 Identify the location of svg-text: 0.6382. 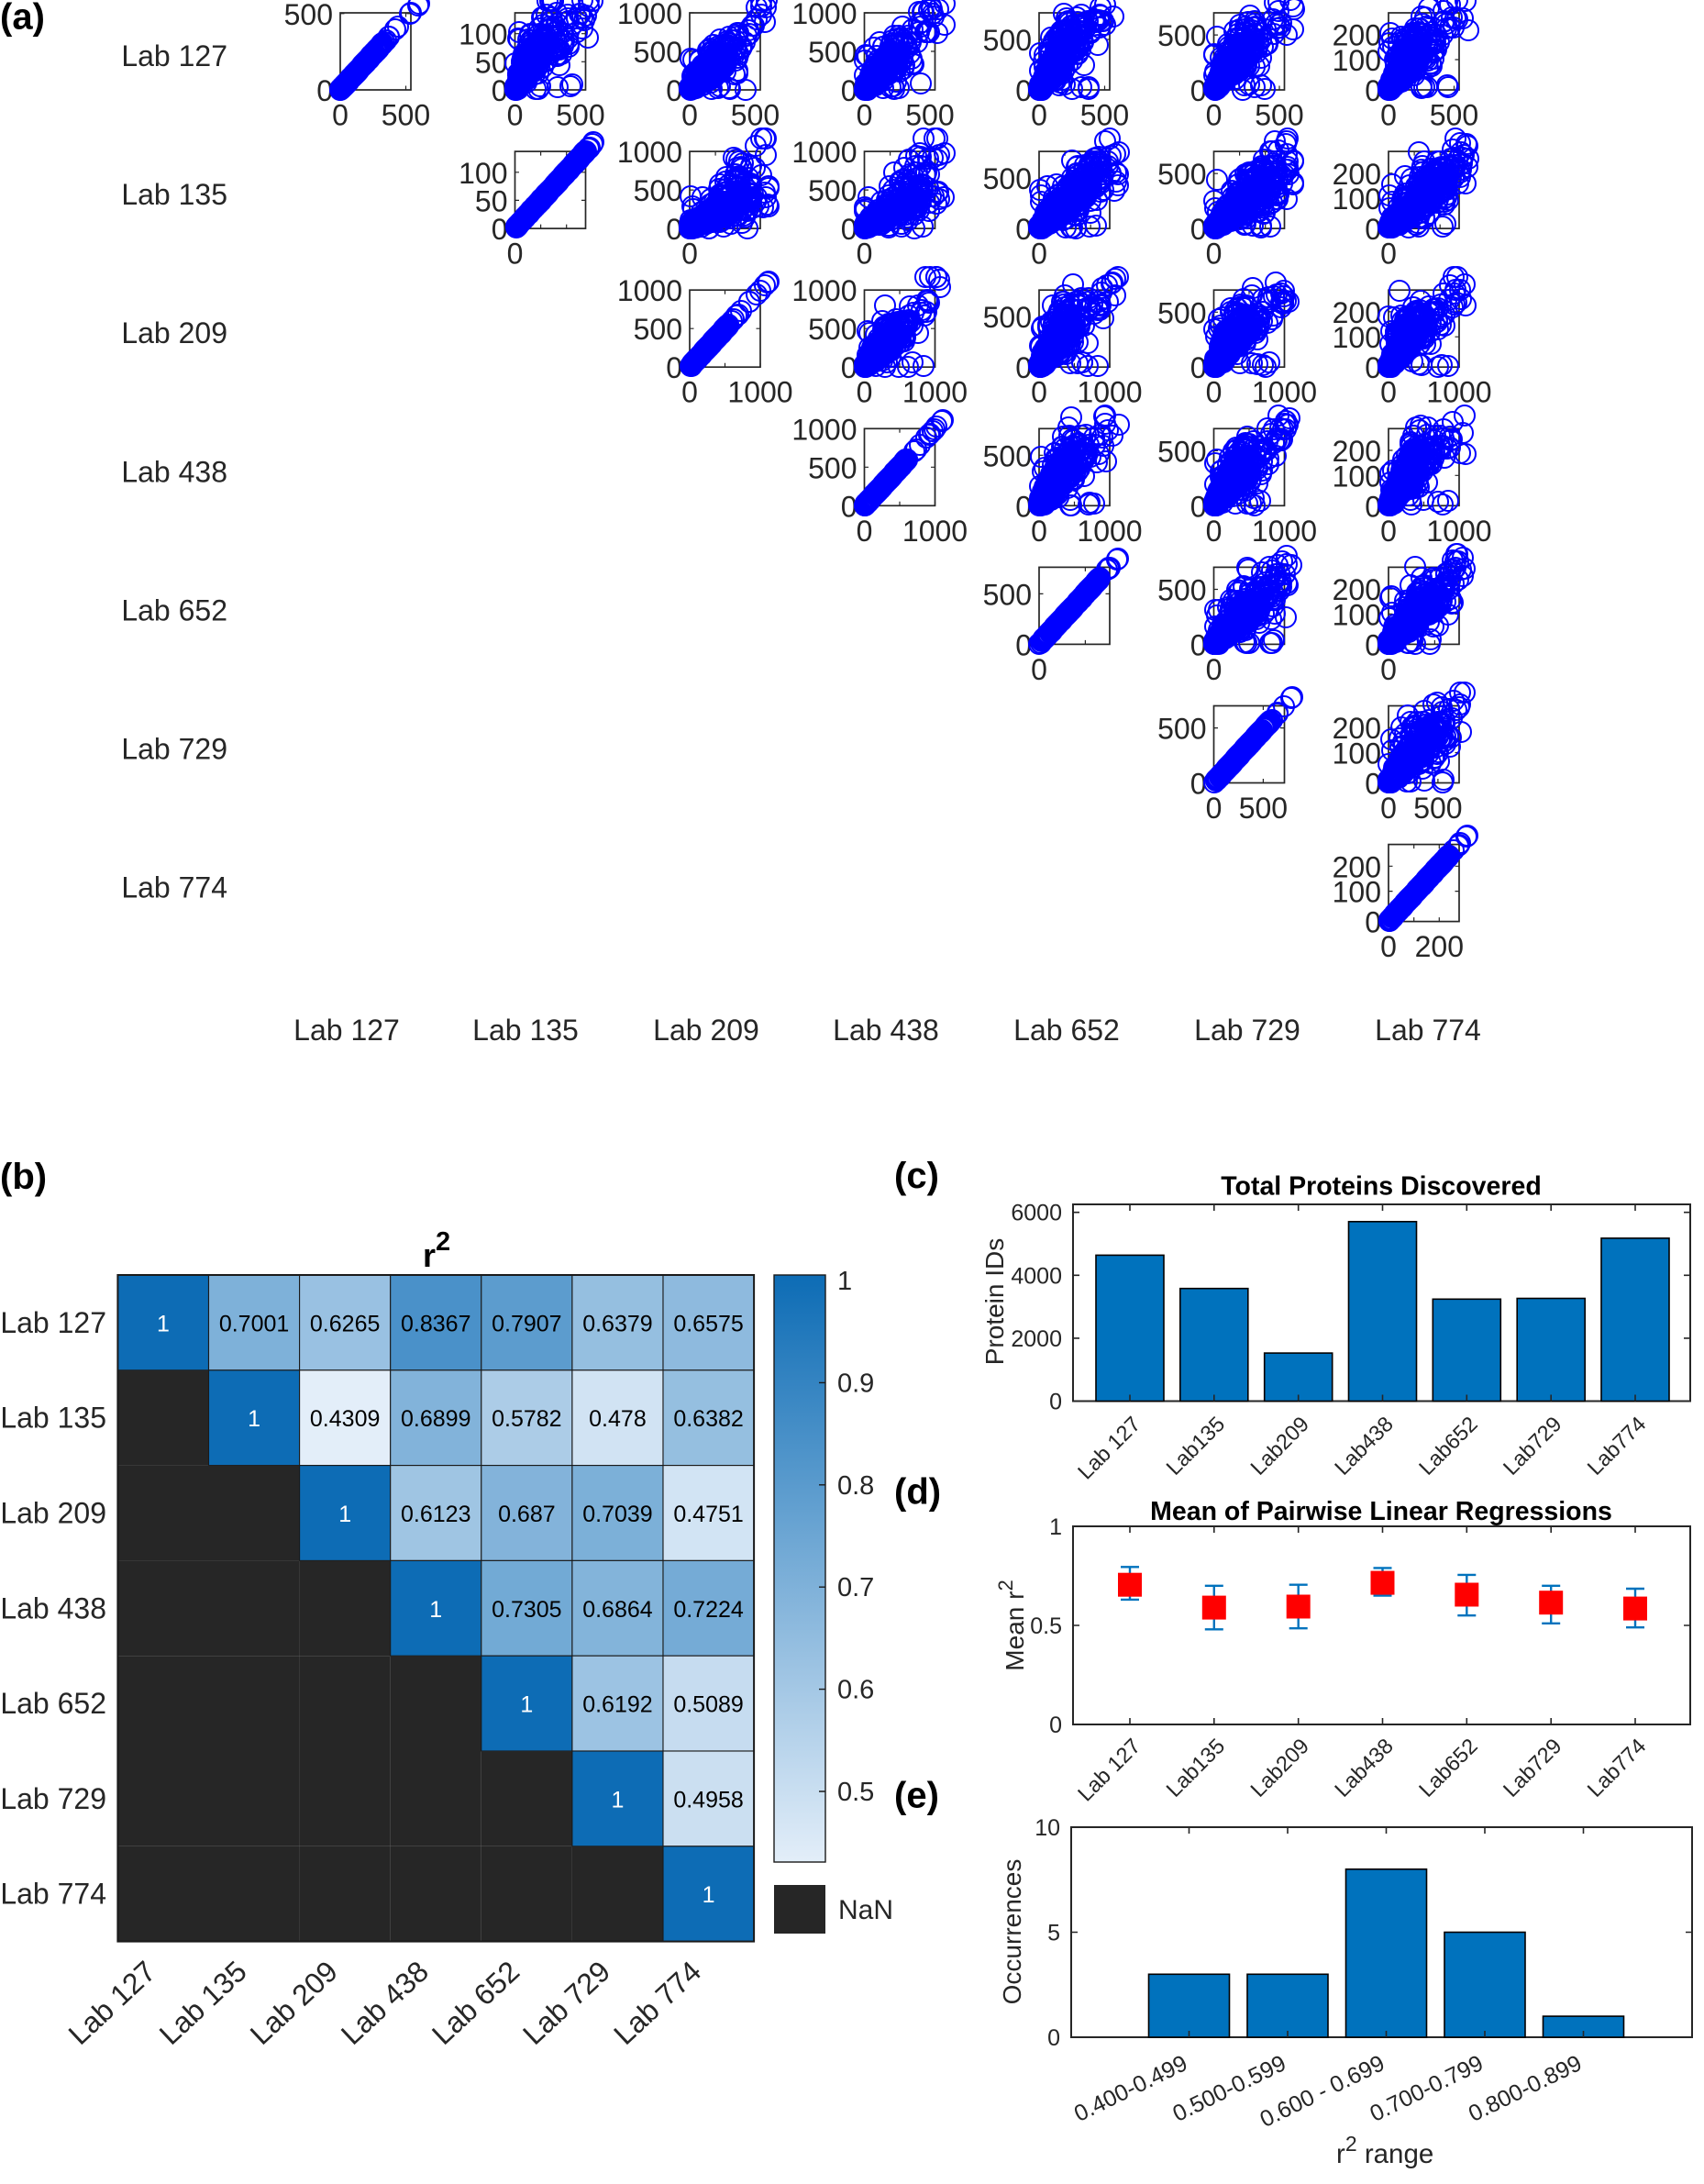
(708, 1419).